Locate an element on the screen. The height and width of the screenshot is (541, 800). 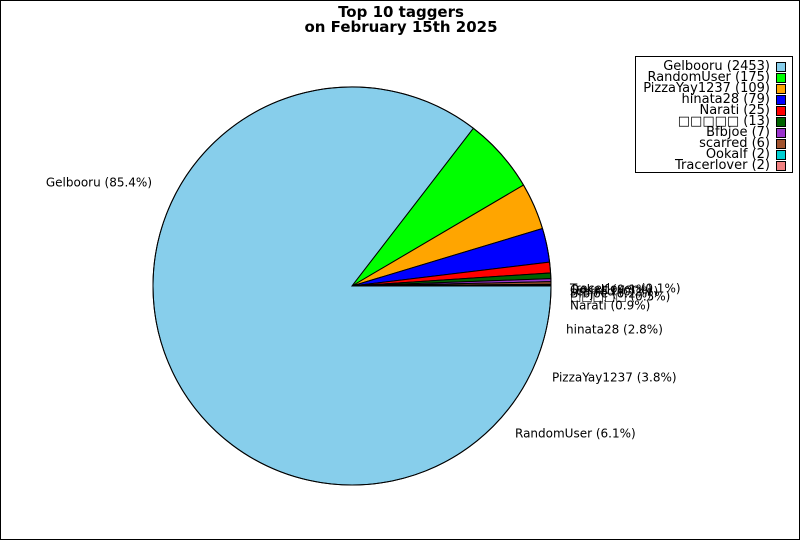
legend-entry: □□□□□ (13) is located at coordinates (731, 121).